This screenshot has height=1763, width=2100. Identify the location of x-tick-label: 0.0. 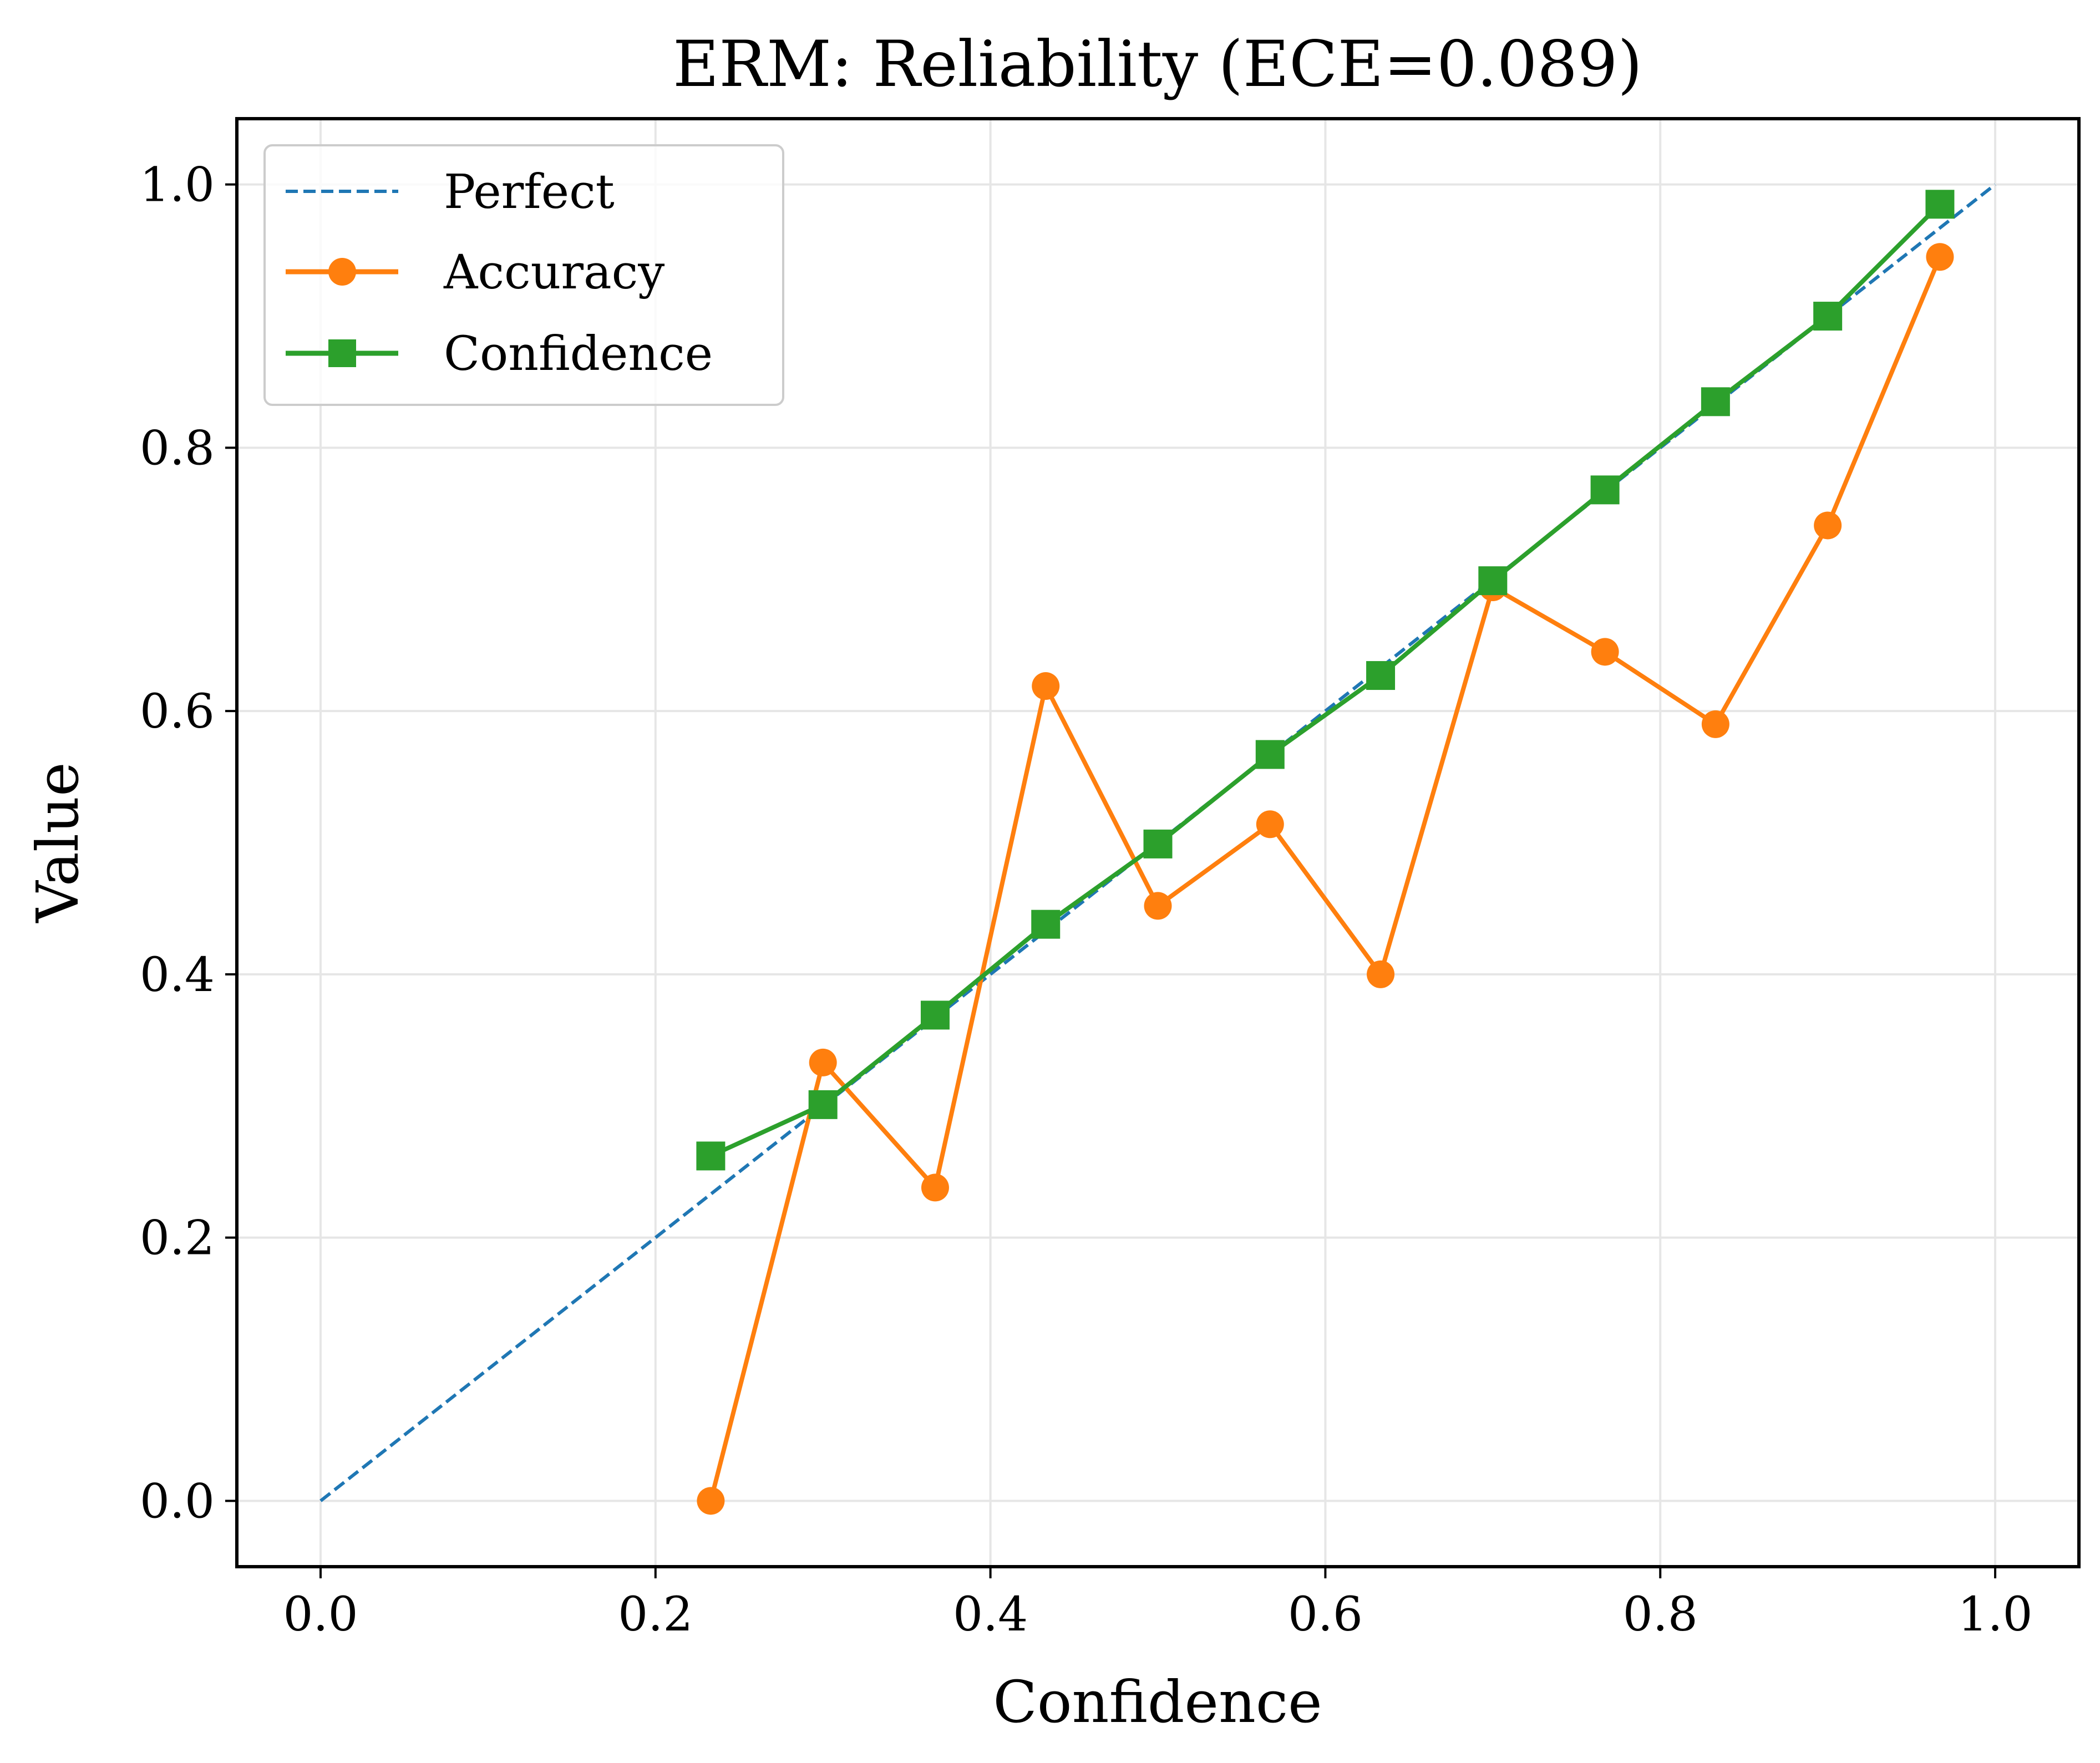
(320, 1615).